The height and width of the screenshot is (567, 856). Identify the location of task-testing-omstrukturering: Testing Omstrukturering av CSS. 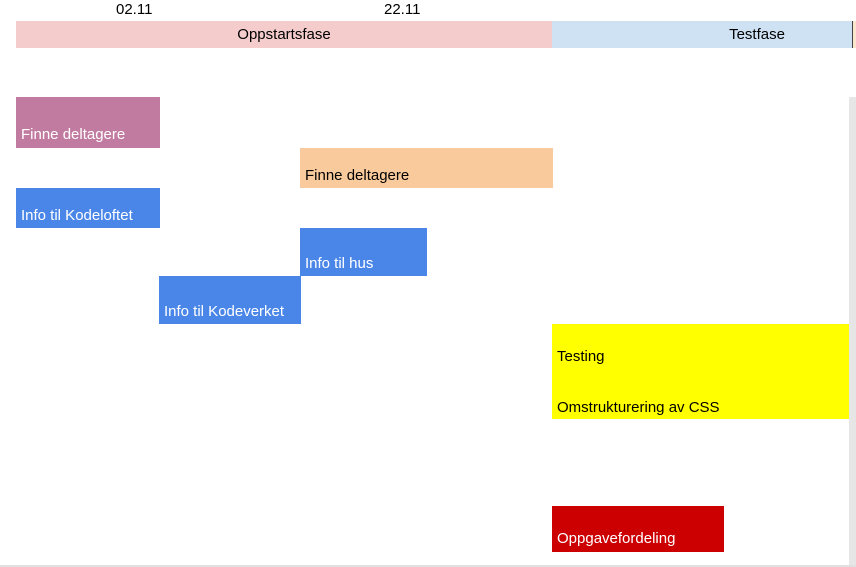
(700, 371).